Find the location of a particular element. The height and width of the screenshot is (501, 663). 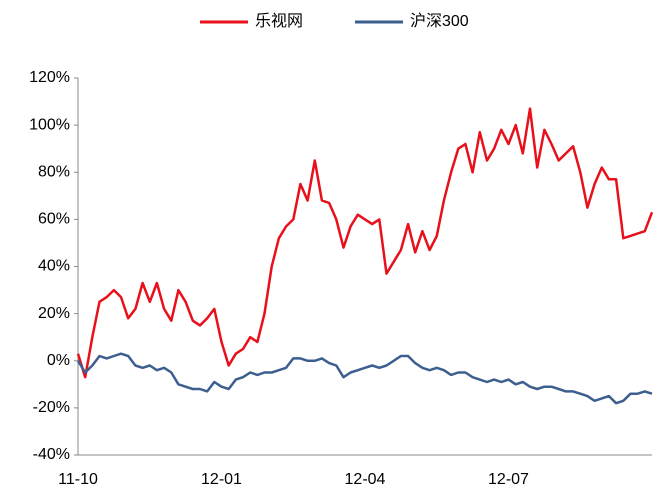

legend-label: 乐视网 is located at coordinates (279, 21).